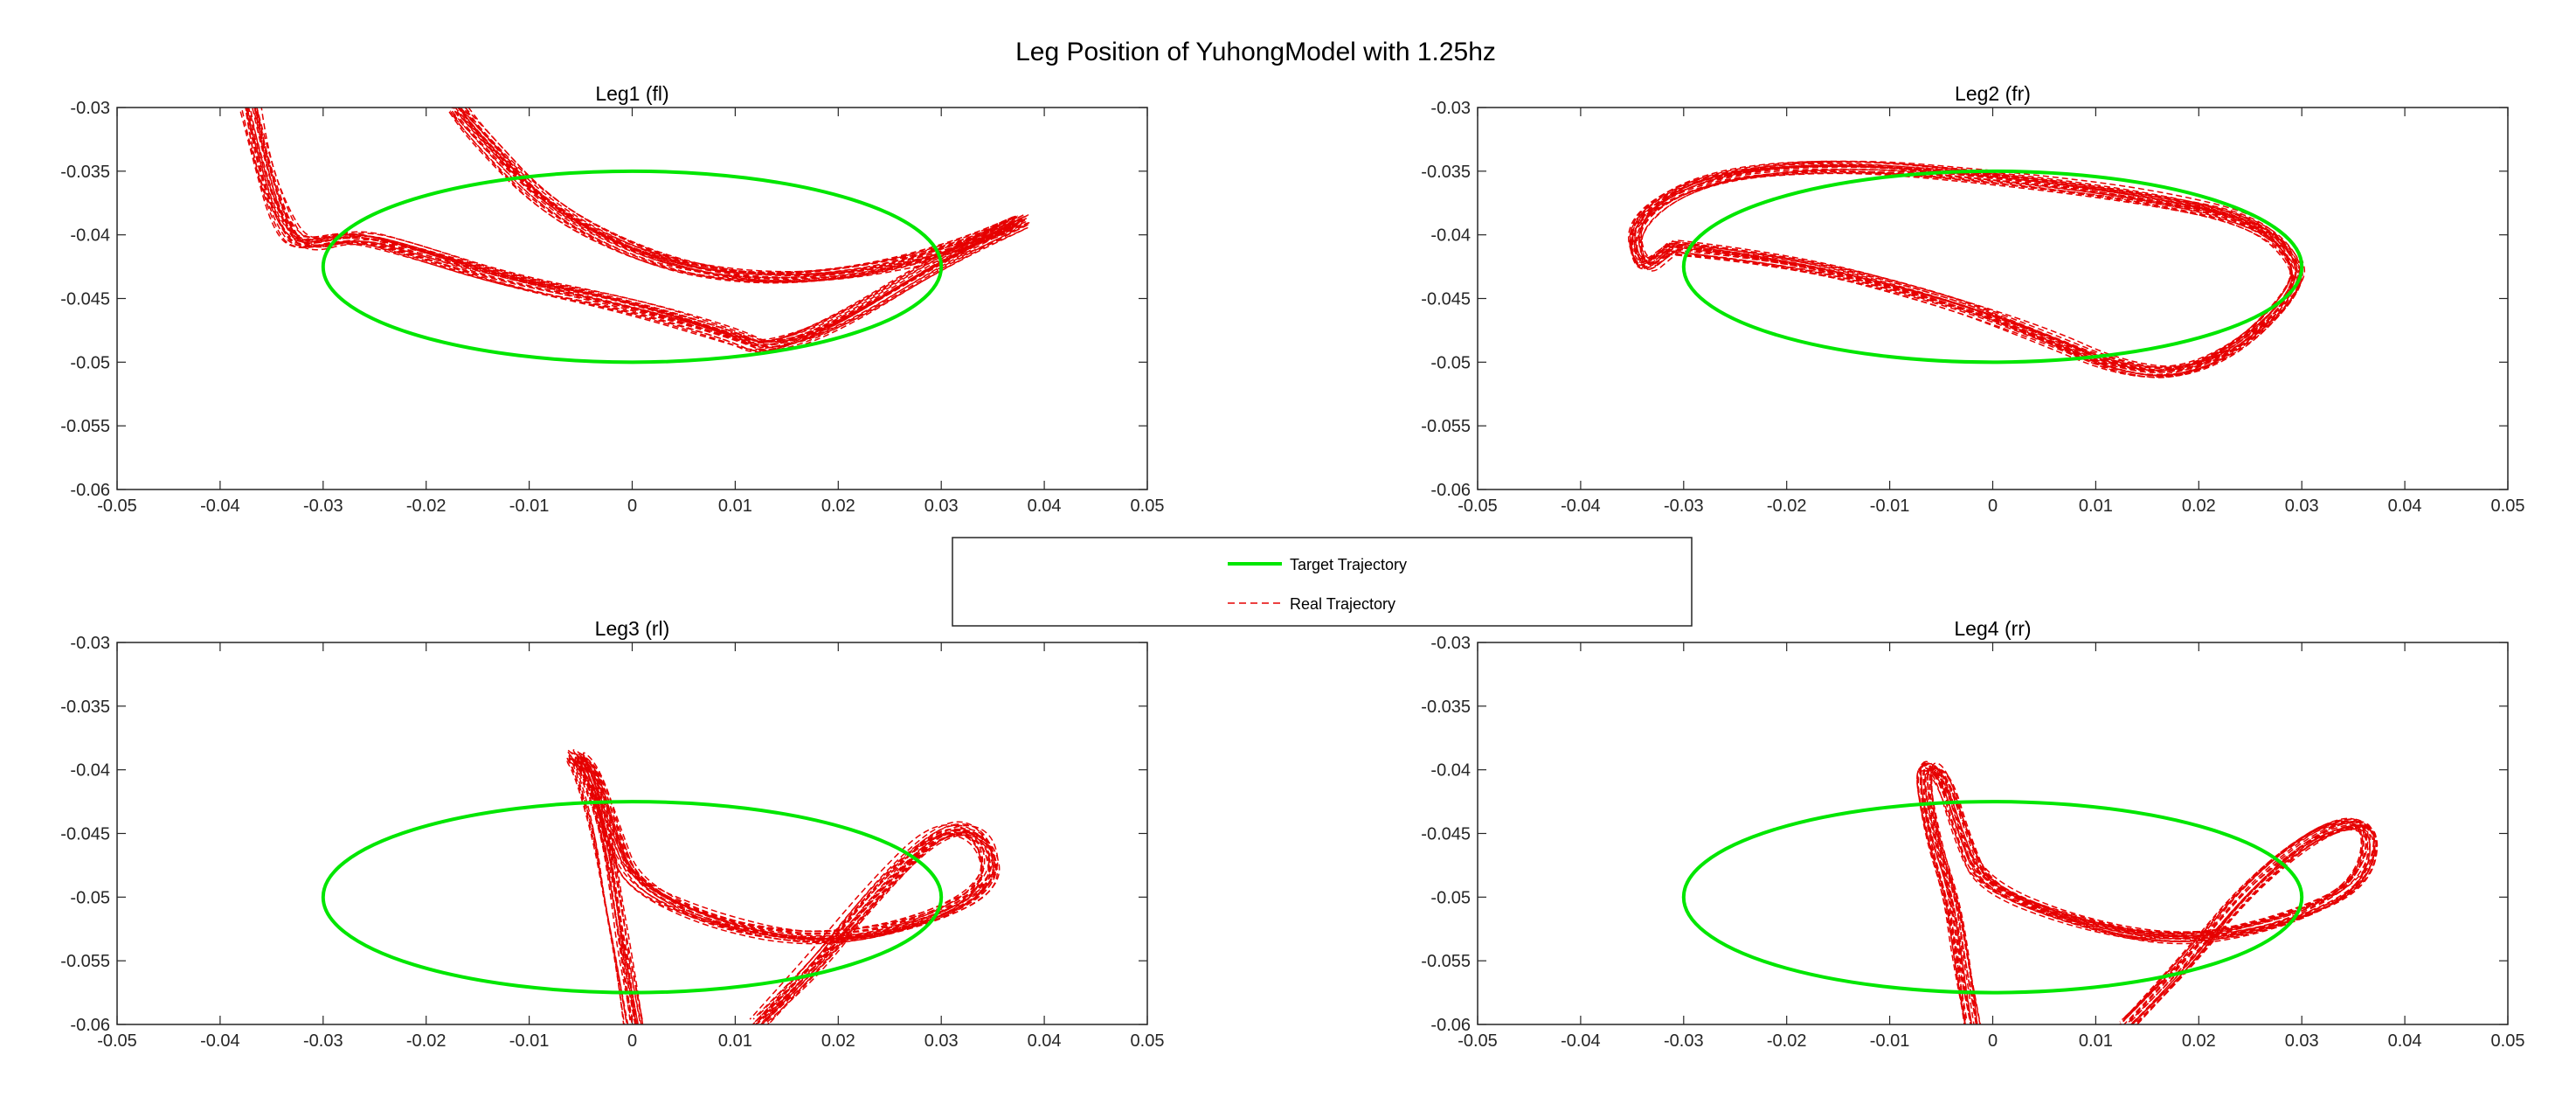 The height and width of the screenshot is (1097, 2576). What do you see at coordinates (1992, 629) in the screenshot?
I see `axes-title: Leg4 (rr)` at bounding box center [1992, 629].